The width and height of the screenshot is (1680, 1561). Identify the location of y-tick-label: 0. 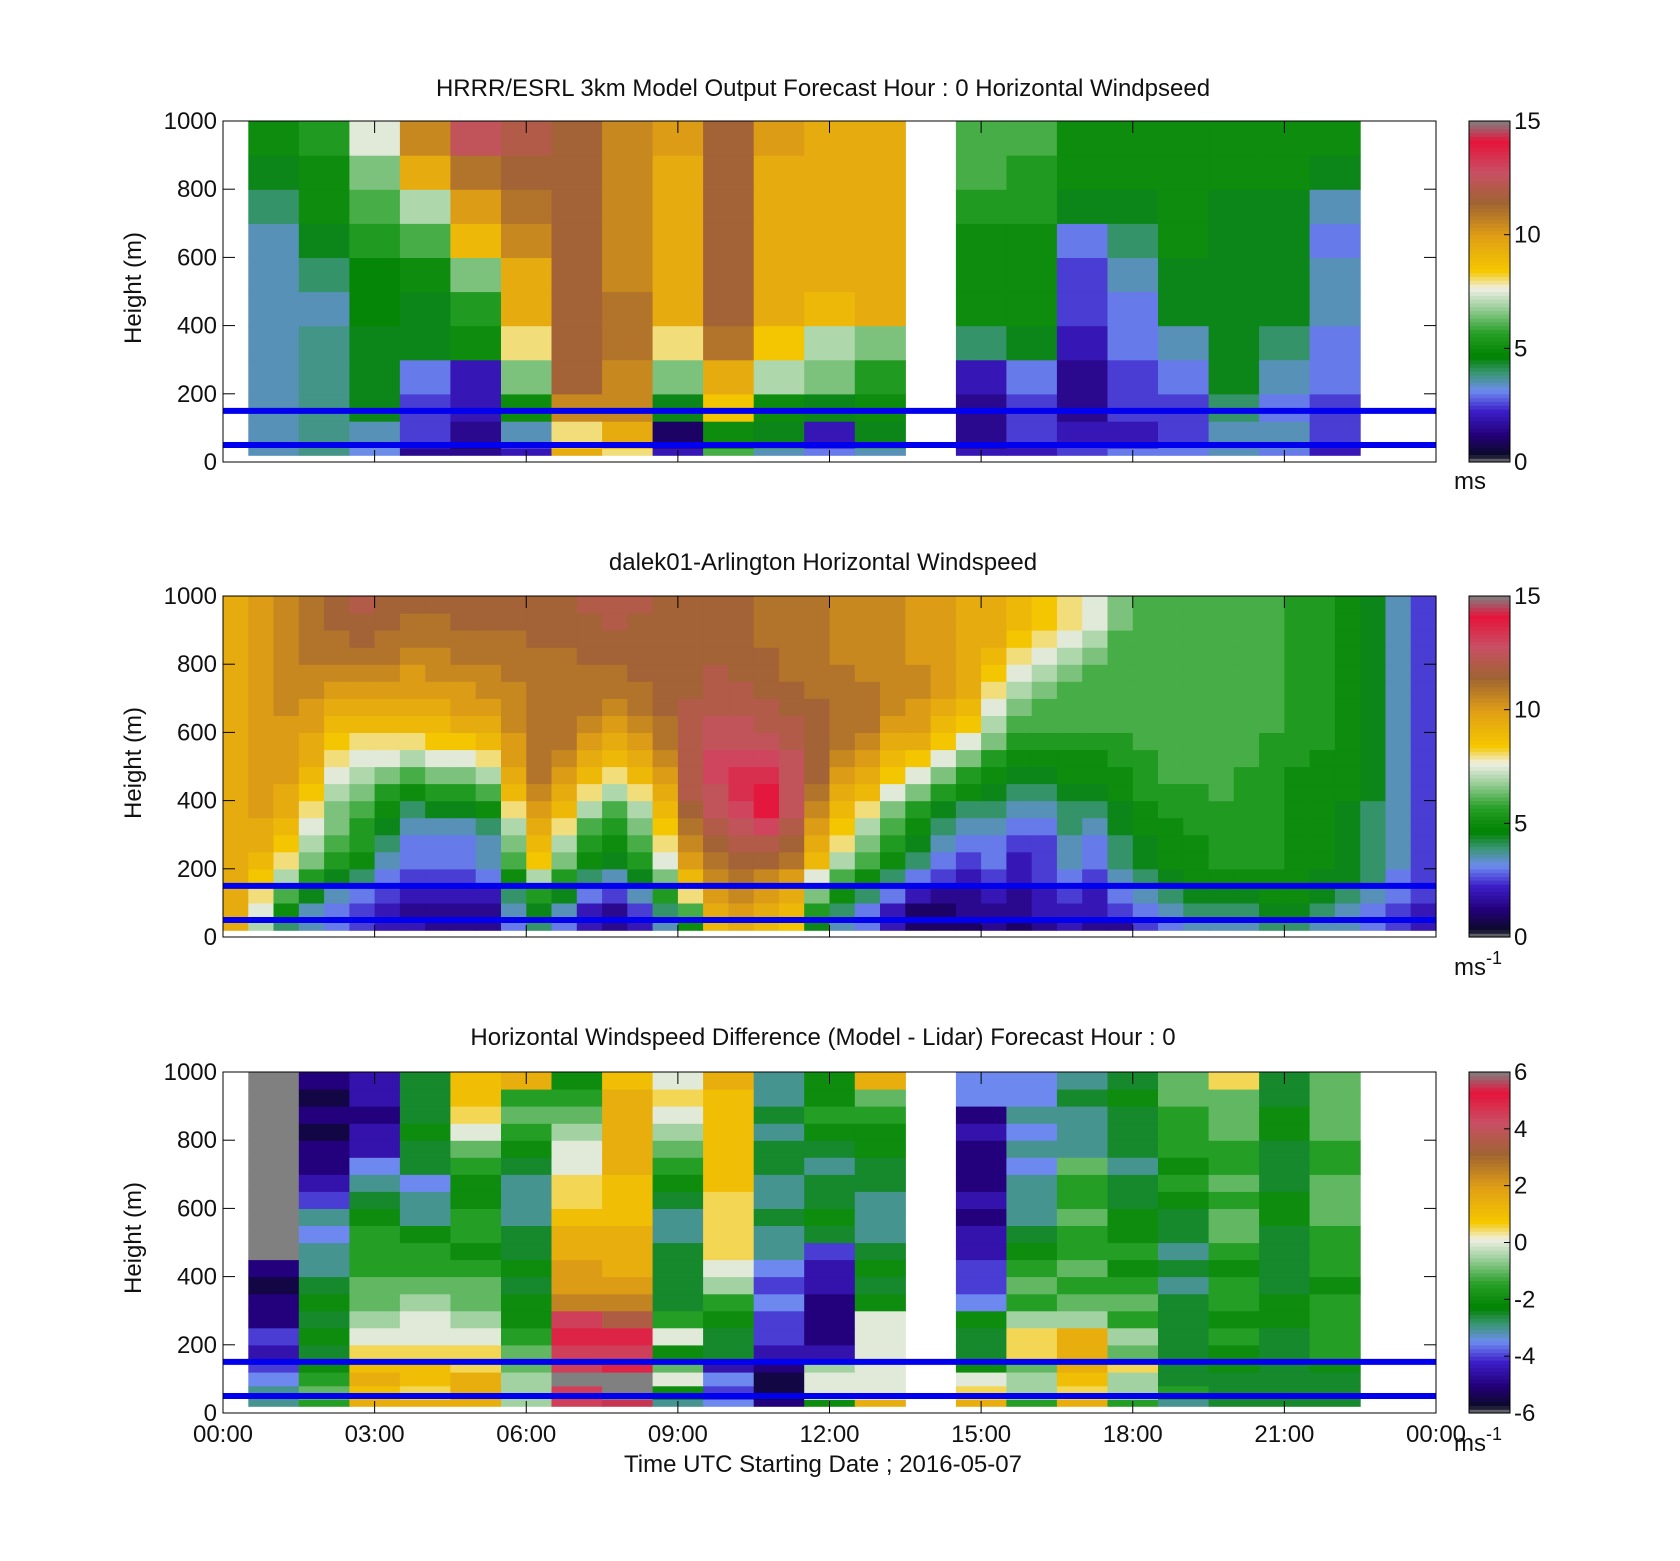
(210, 1413).